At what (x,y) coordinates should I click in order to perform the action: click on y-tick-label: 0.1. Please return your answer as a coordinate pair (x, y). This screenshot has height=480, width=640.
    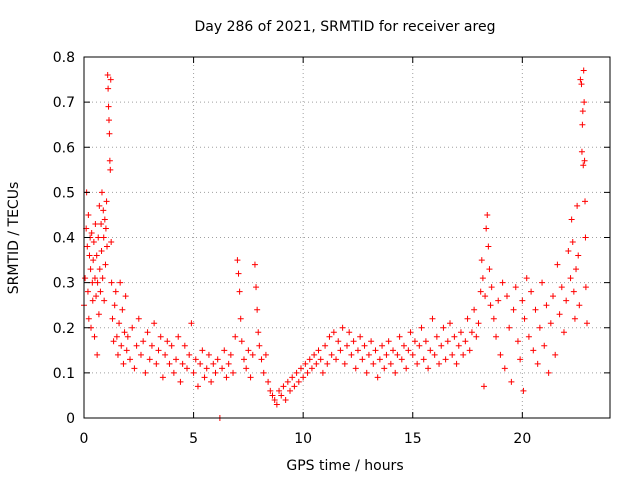
    Looking at the image, I should click on (64, 374).